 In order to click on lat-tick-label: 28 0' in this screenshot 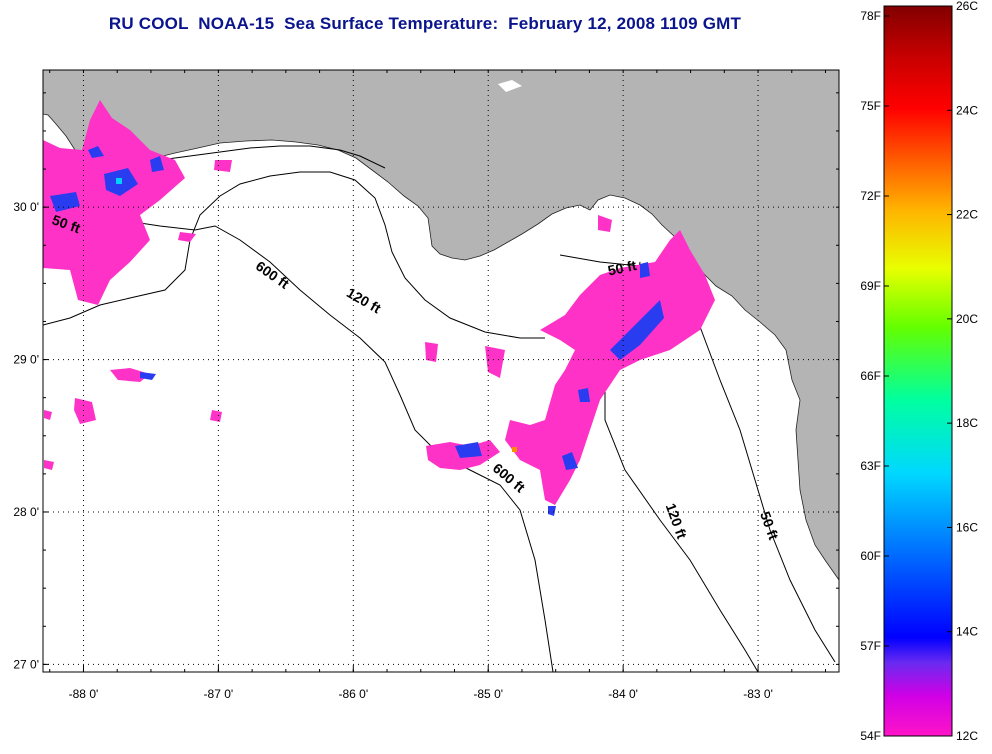, I will do `click(26, 512)`.